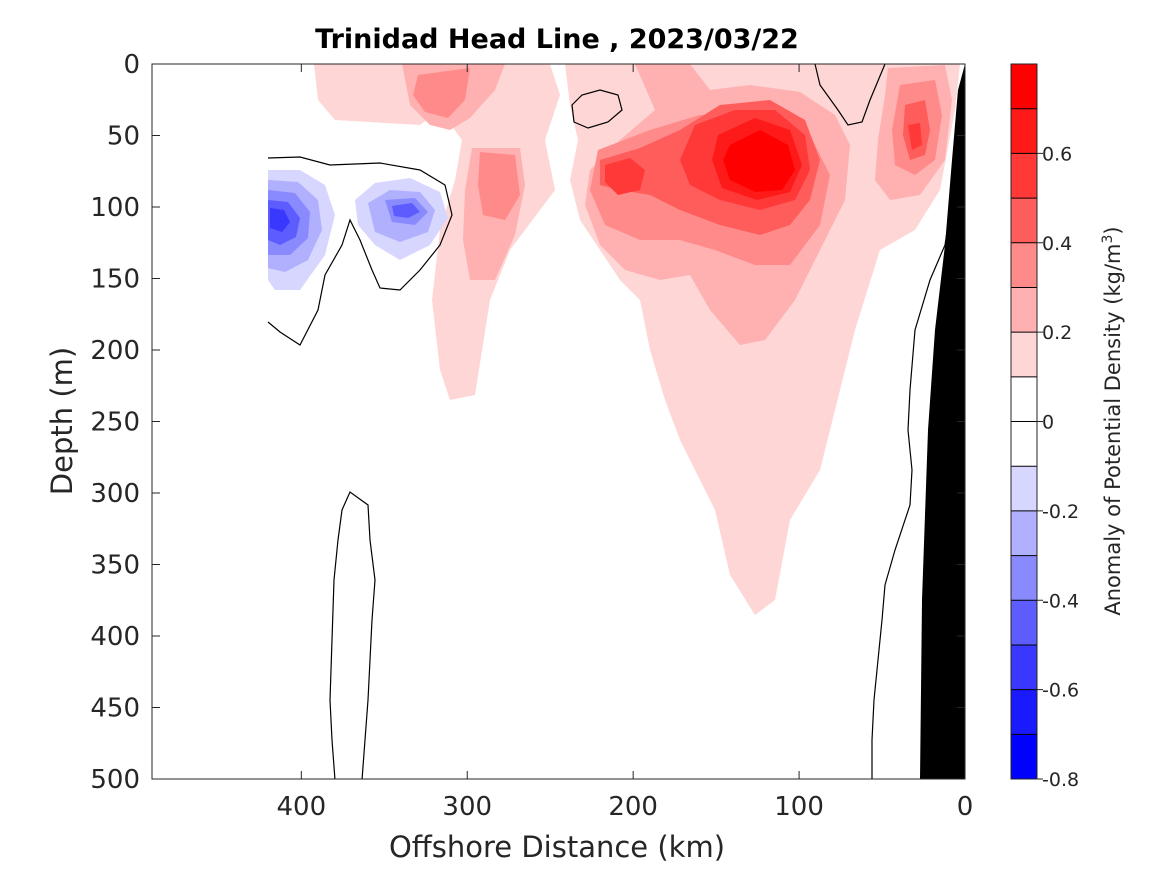 The height and width of the screenshot is (875, 1167). I want to click on colorbar-tick-label: -0.2, so click(1060, 512).